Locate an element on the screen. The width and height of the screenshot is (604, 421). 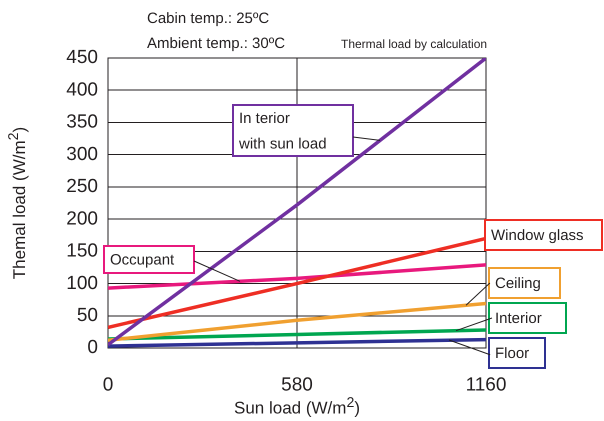
series-label: Floor is located at coordinates (512, 353).